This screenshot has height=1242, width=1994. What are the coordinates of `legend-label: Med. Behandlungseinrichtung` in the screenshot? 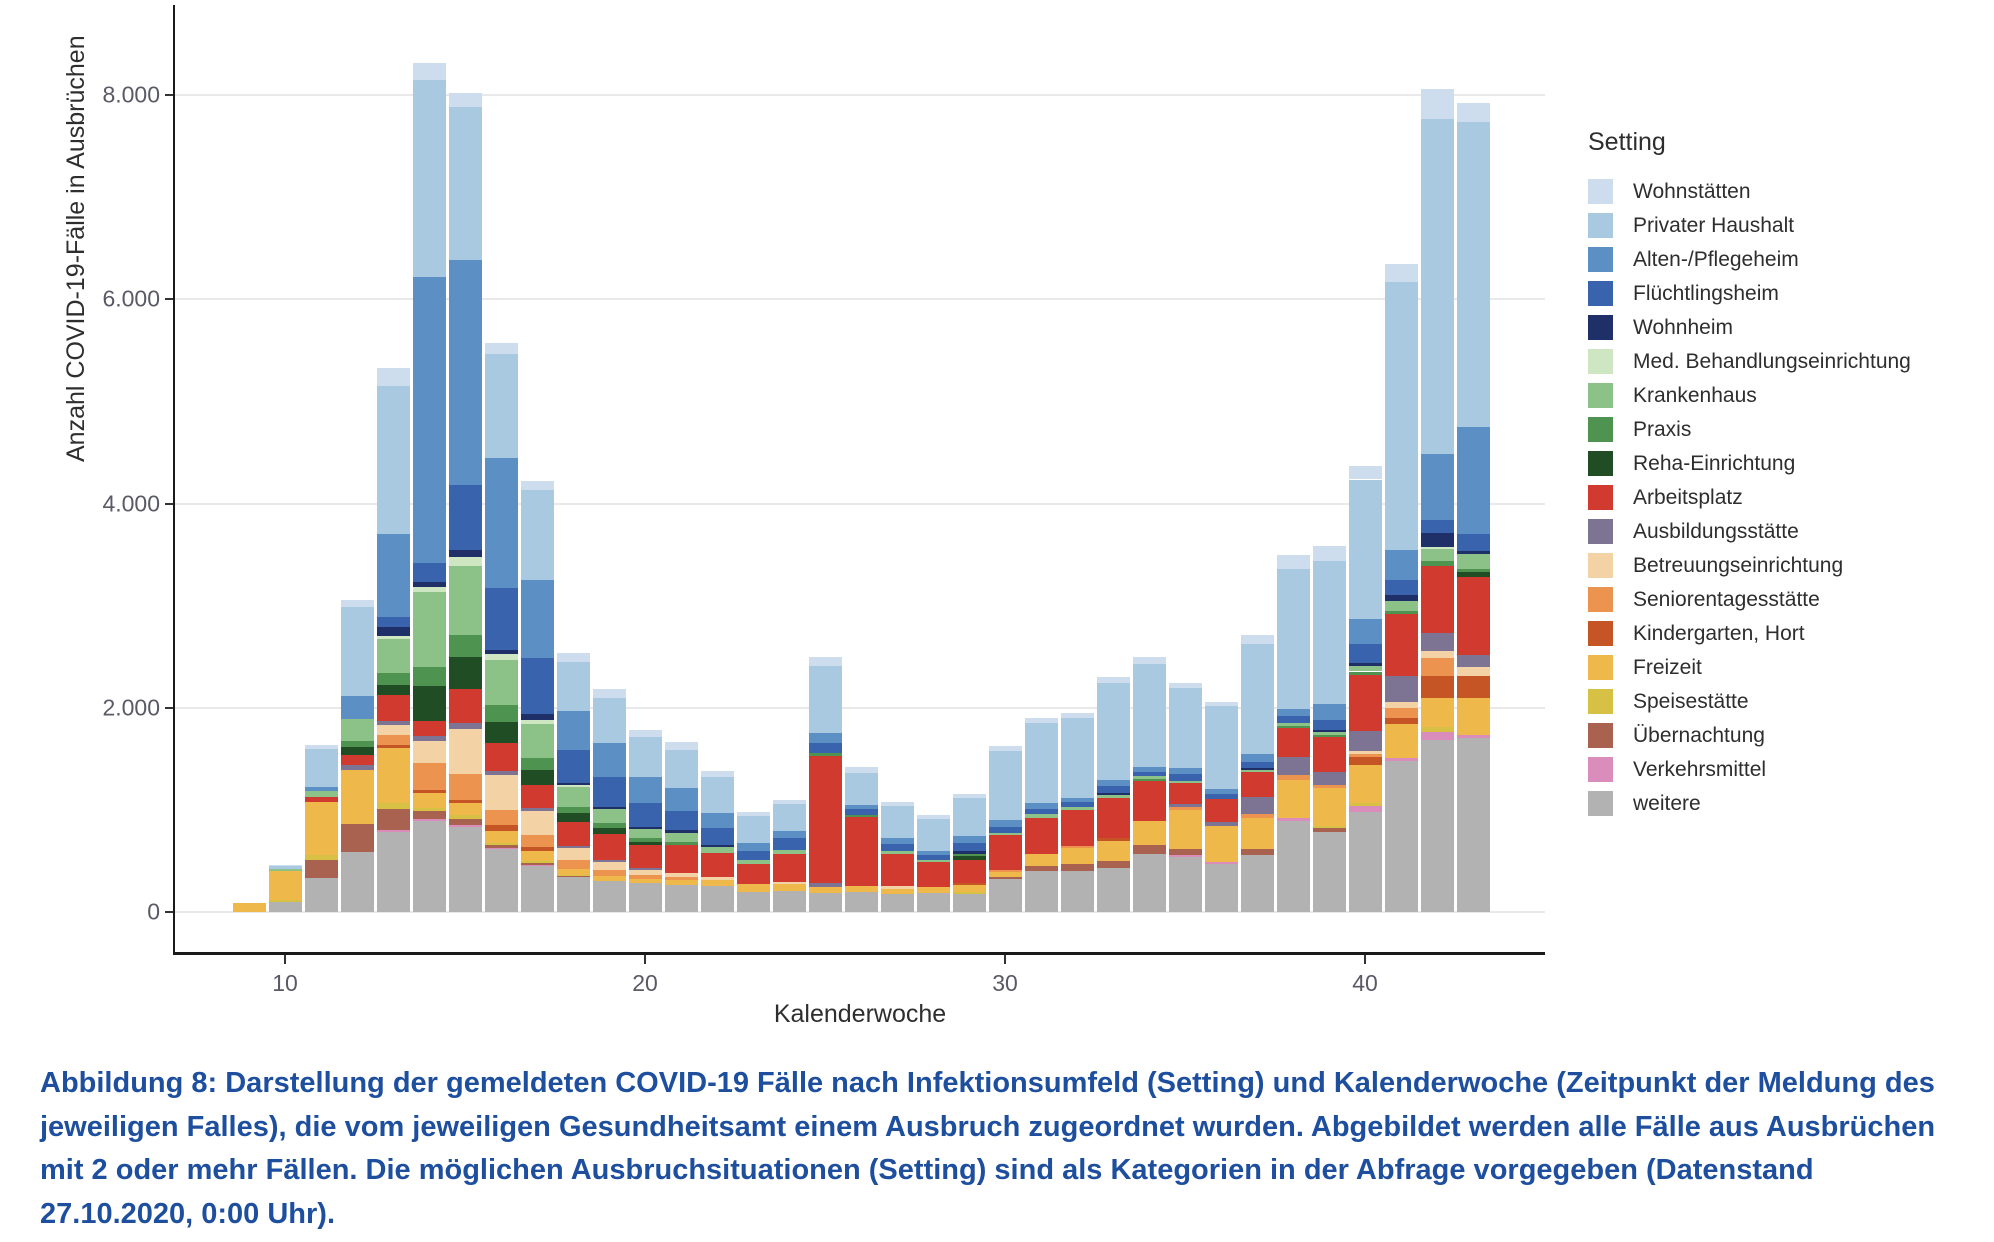 It's located at (1772, 361).